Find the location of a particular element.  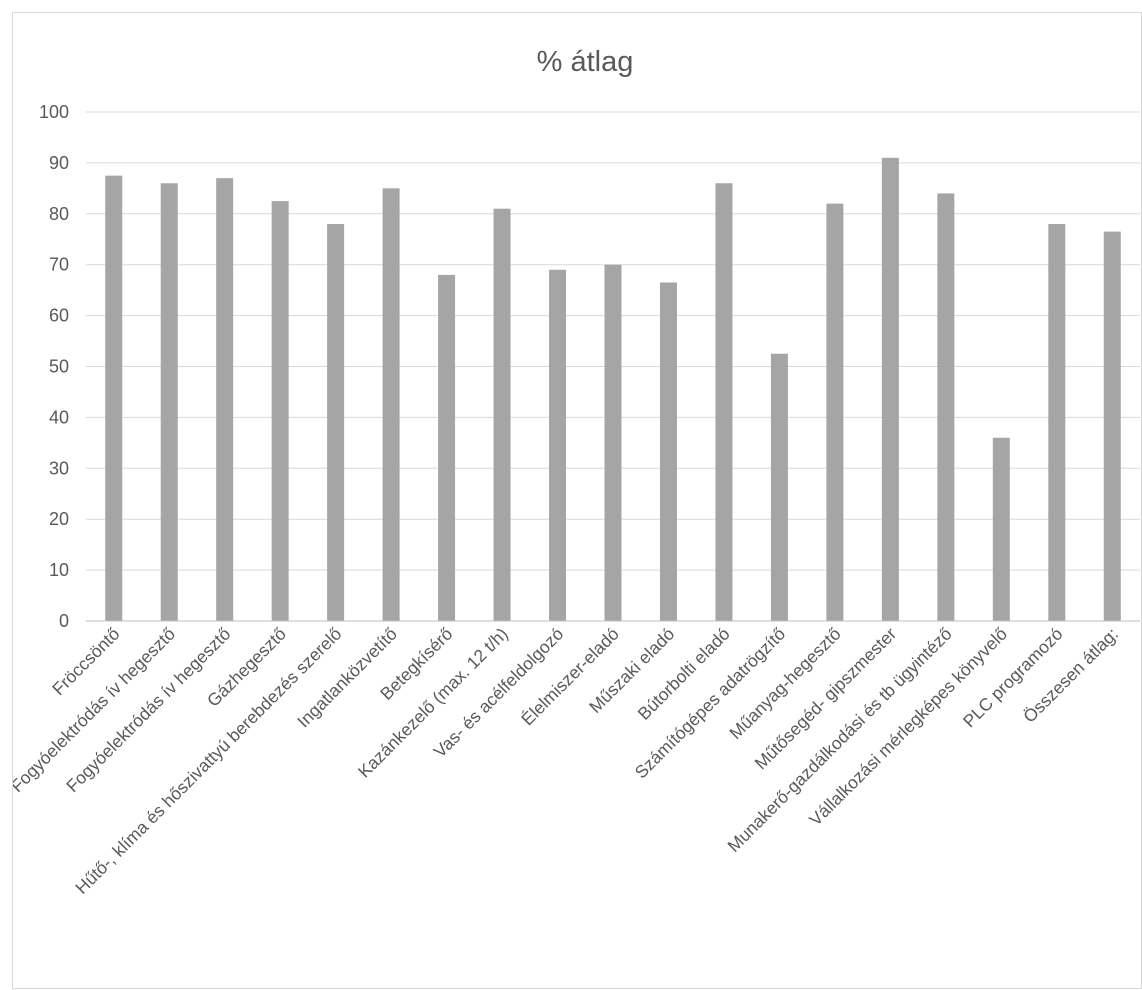

x-tick-label: PLC programozó is located at coordinates (1013, 678).